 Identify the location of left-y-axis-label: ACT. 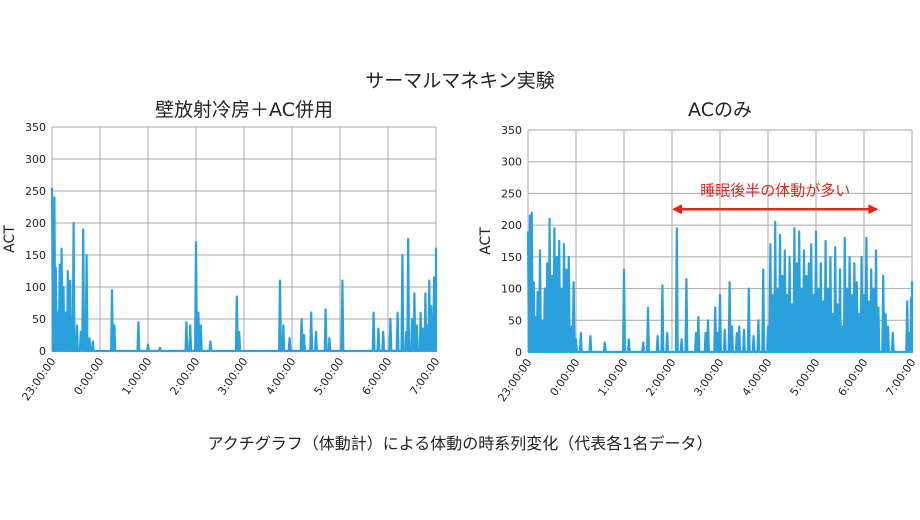
(10, 239).